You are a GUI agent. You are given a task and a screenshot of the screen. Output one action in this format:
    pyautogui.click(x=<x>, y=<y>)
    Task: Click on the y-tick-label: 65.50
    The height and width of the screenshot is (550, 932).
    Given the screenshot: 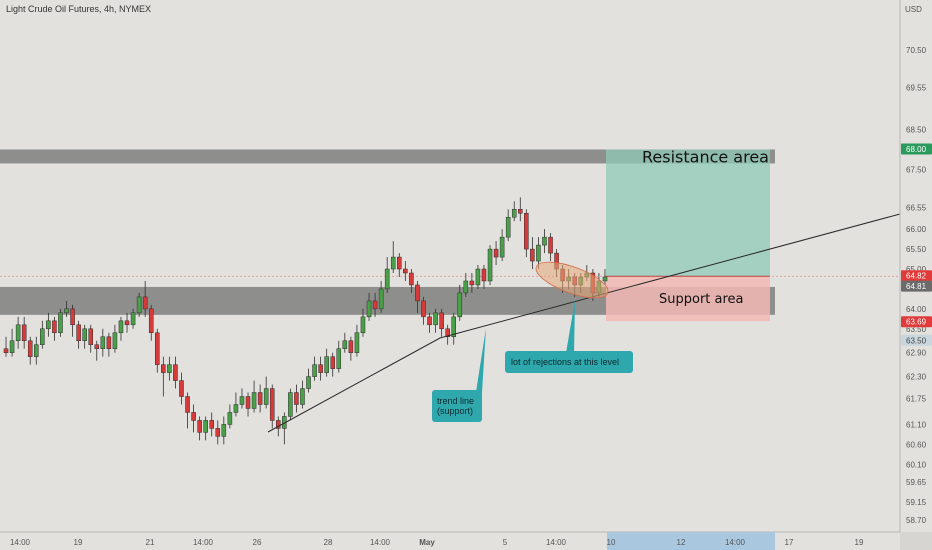 What is the action you would take?
    pyautogui.click(x=916, y=249)
    